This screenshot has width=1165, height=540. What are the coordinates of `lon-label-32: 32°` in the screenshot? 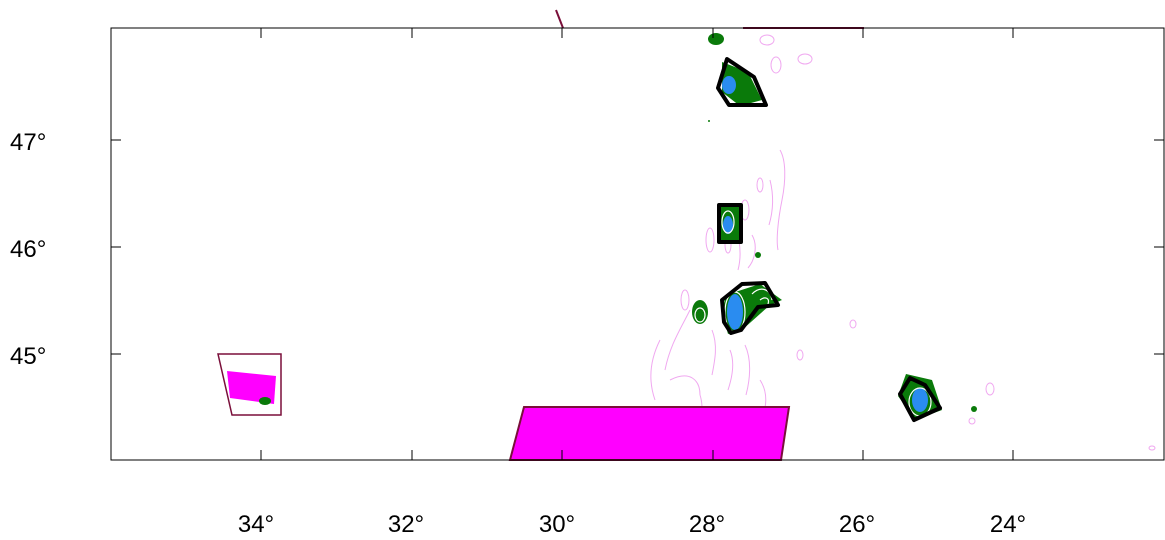 It's located at (406, 524).